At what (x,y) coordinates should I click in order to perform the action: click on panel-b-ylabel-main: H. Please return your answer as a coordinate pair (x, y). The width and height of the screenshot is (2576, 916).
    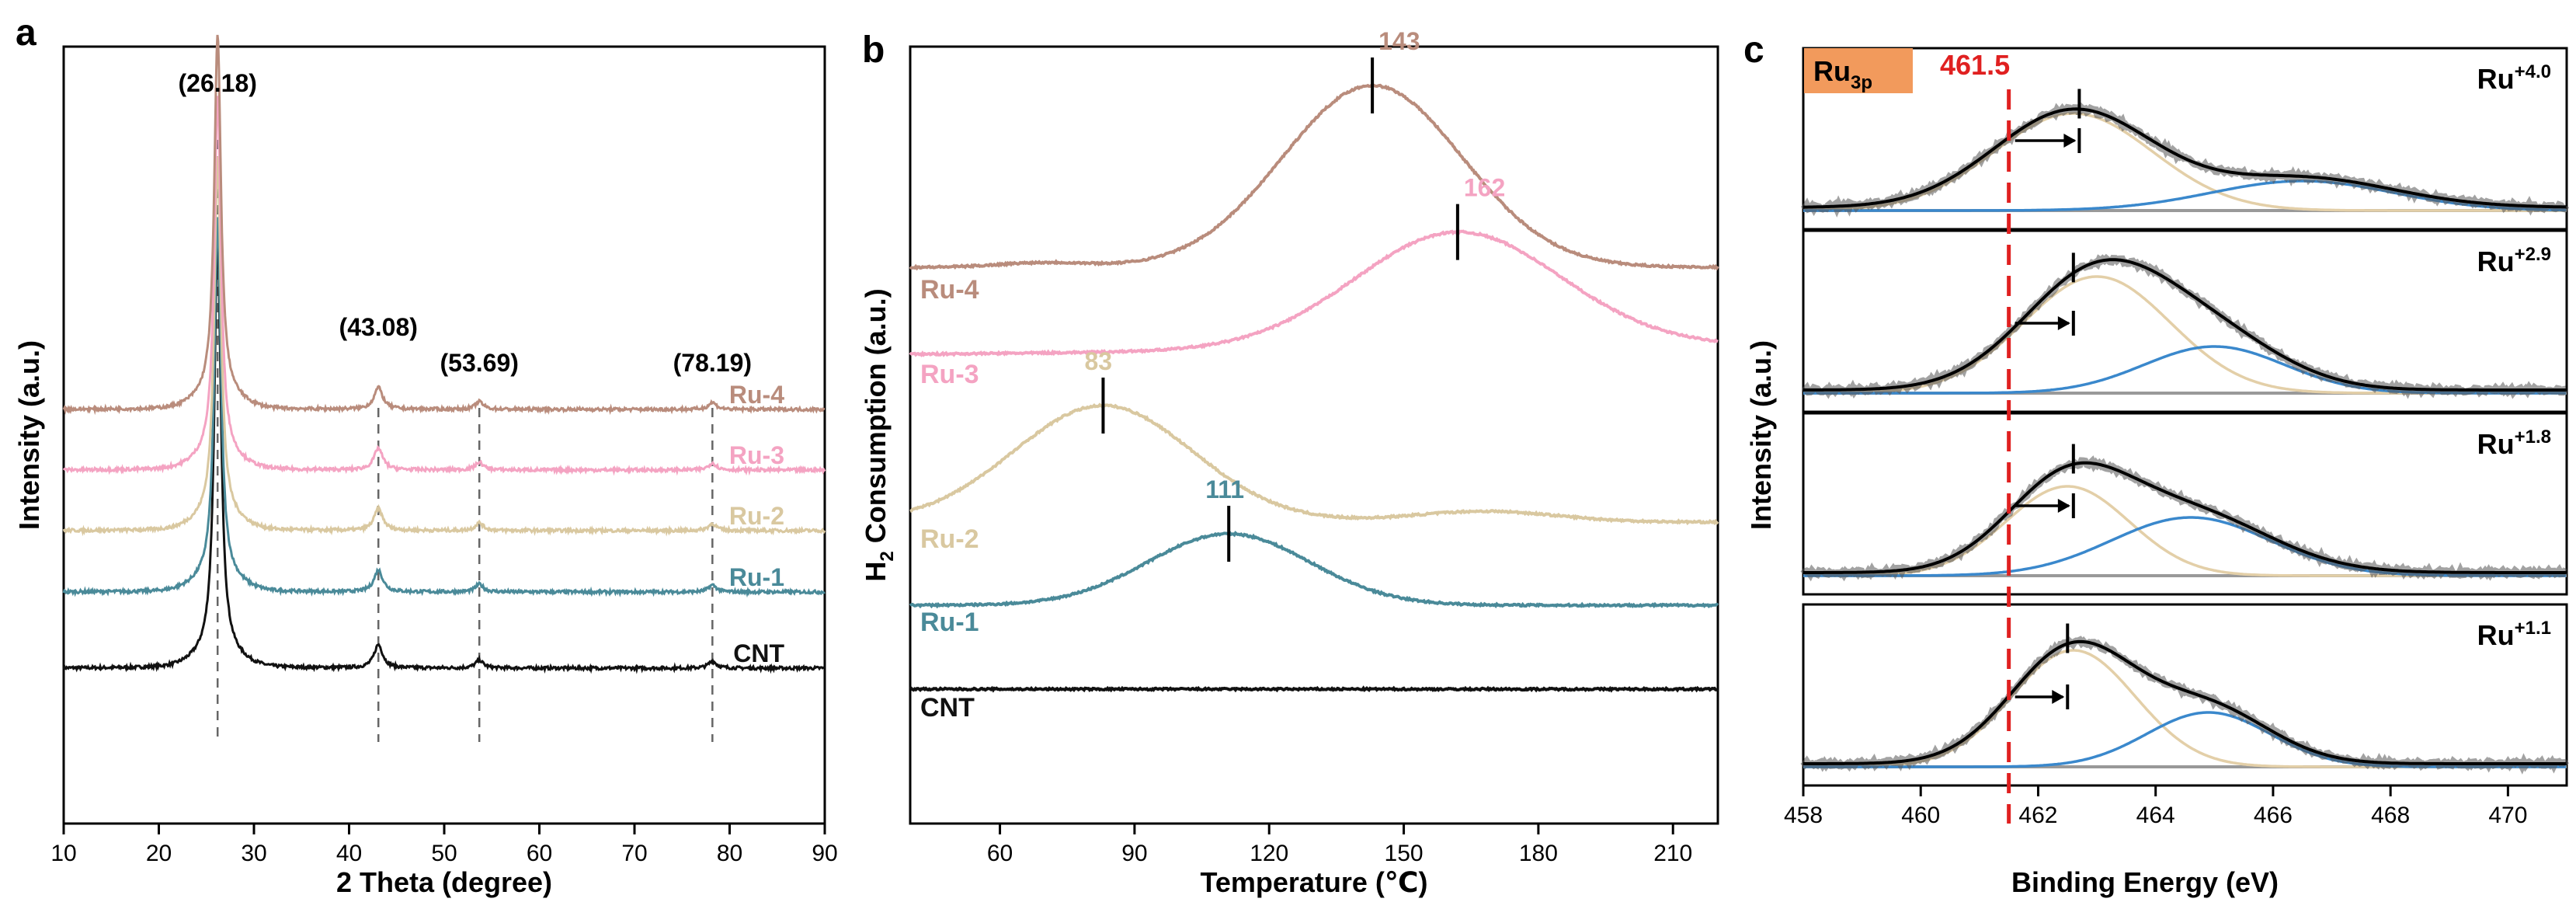
    Looking at the image, I should click on (876, 572).